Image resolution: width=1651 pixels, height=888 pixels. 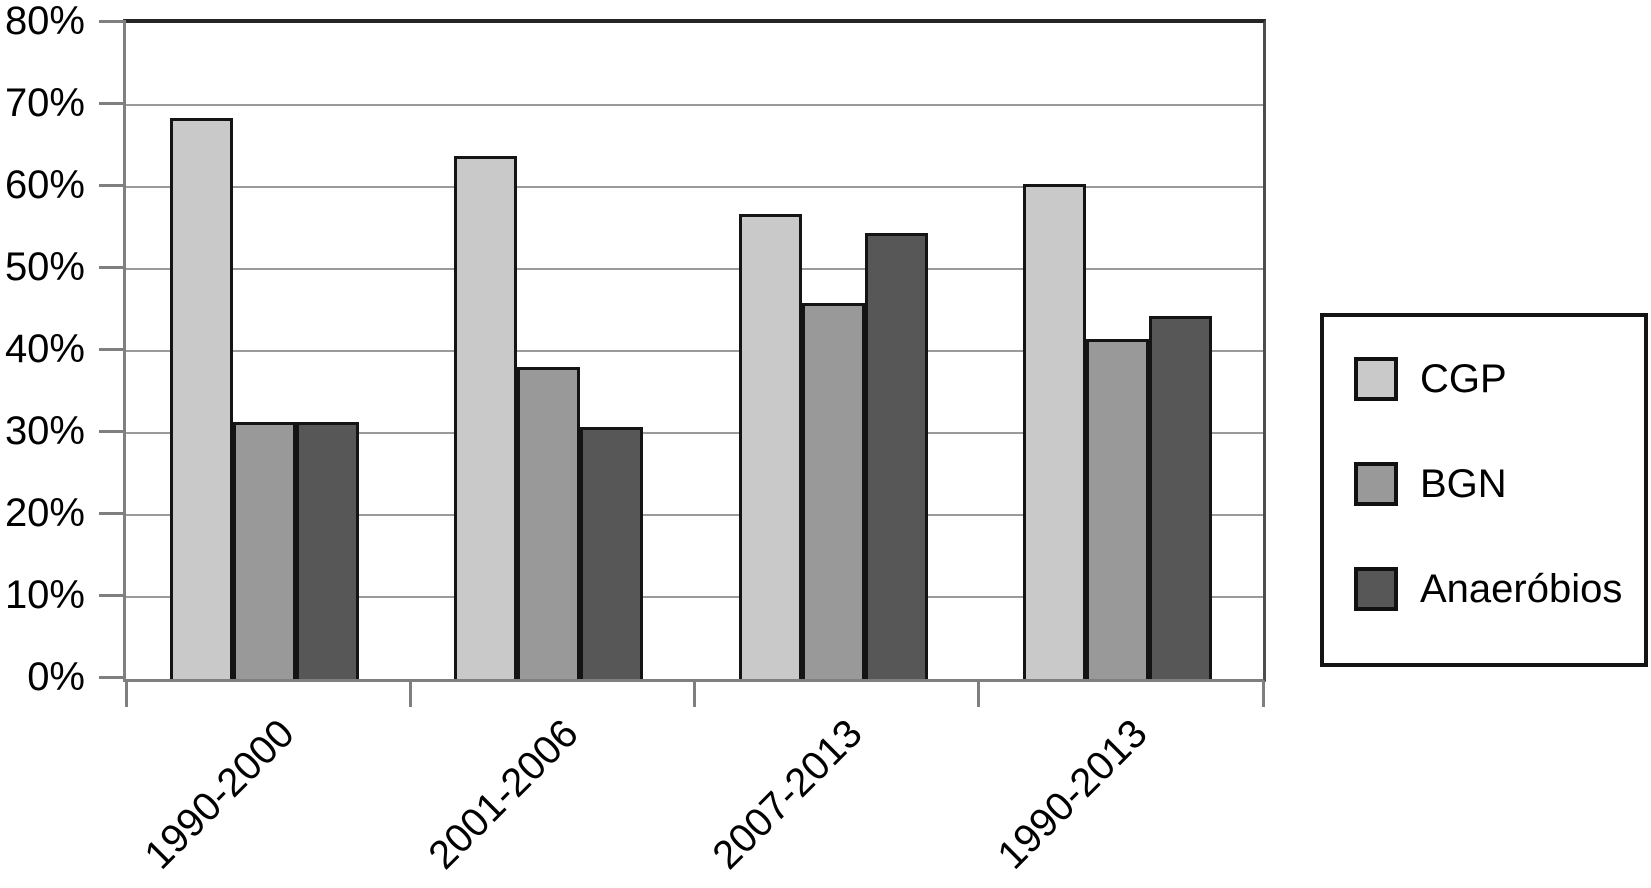 I want to click on x-axis-label-2007-2013: 2007-2013, so click(x=788, y=794).